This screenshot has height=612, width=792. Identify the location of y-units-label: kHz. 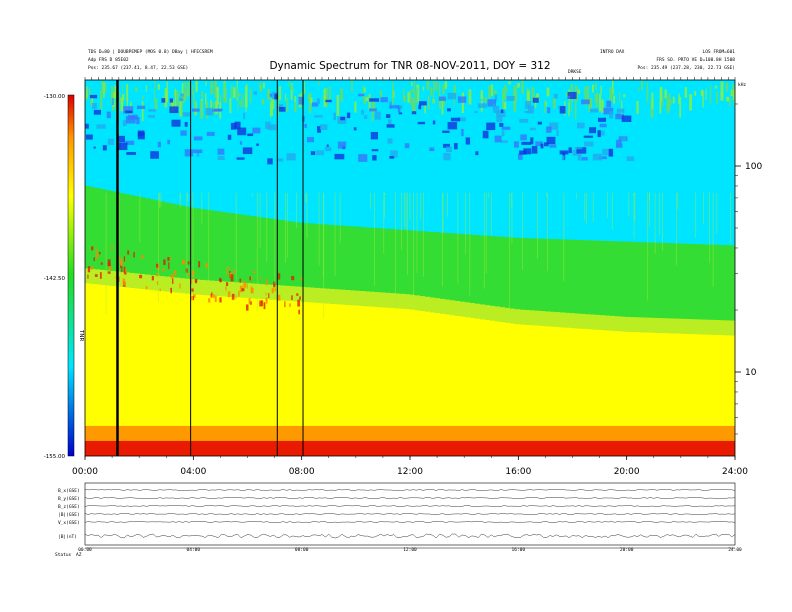
(742, 85).